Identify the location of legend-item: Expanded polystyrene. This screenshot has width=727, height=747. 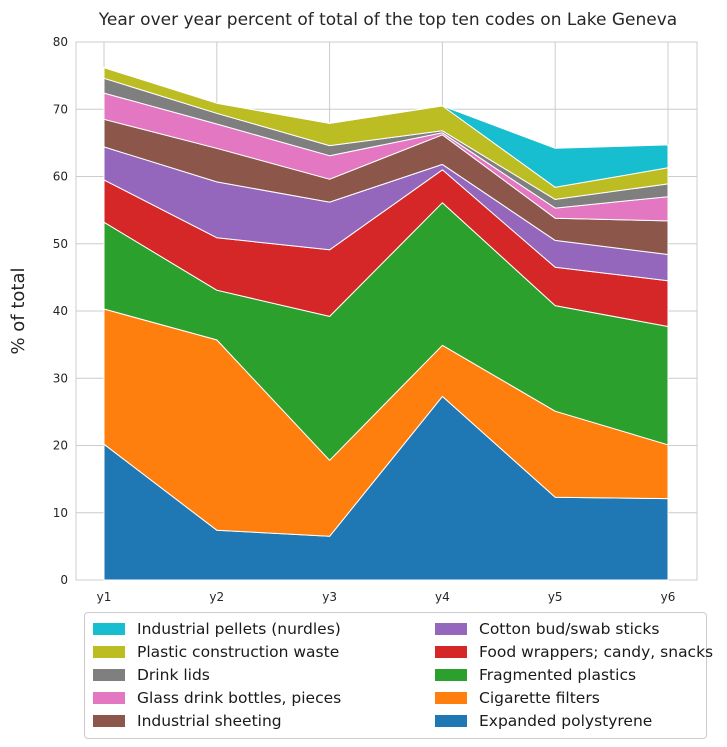
(543, 721).